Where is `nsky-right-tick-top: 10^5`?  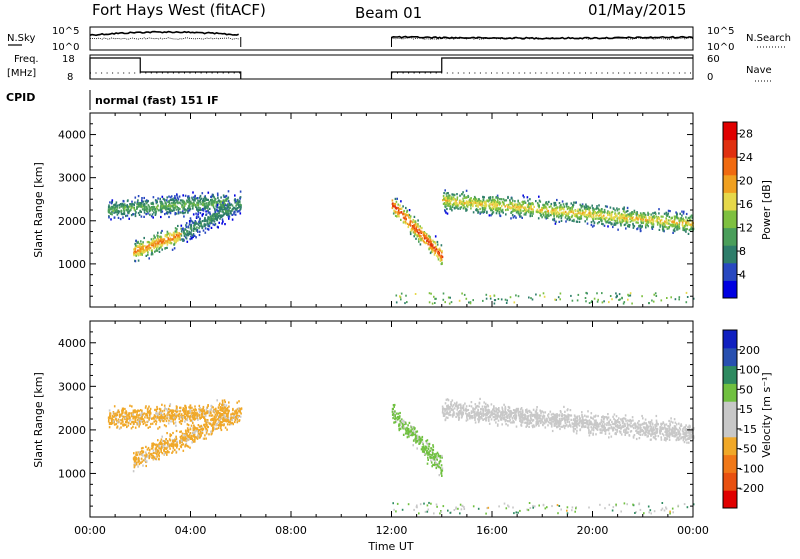
nsky-right-tick-top: 10^5 is located at coordinates (720, 31).